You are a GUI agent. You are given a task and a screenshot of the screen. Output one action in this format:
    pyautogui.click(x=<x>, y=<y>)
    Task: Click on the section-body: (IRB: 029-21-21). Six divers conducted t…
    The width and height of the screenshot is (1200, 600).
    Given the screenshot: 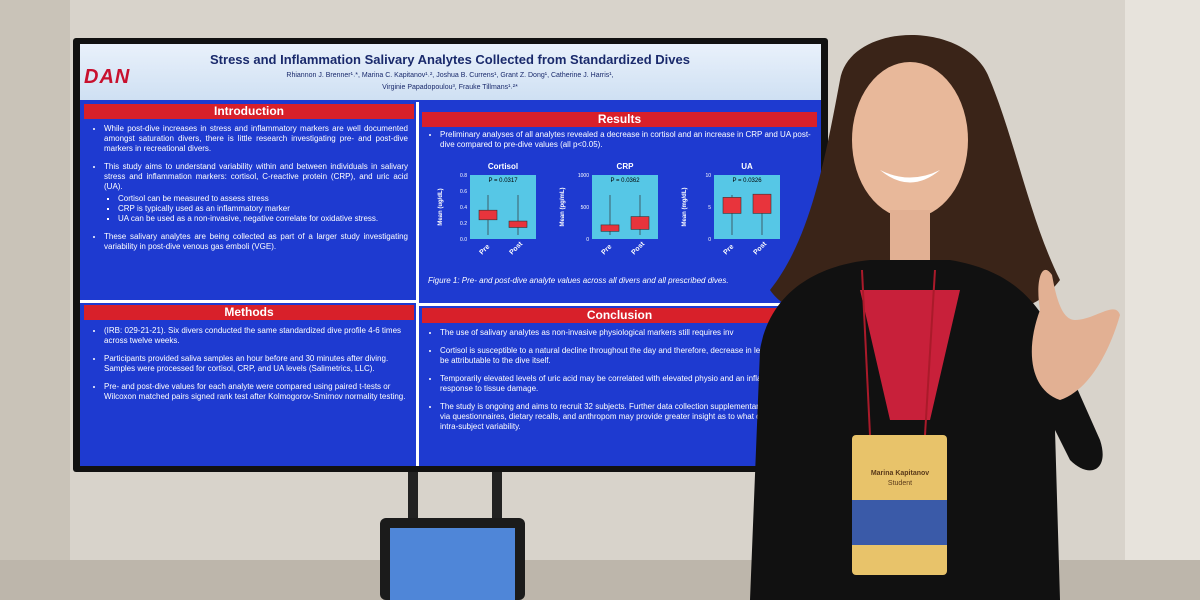 What is the action you would take?
    pyautogui.click(x=249, y=368)
    